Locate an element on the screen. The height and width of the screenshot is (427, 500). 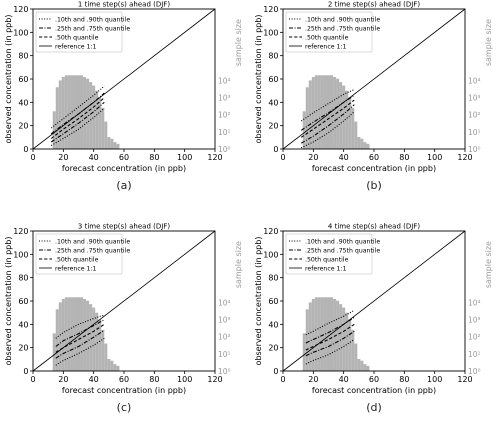
y-tick-label: 100 is located at coordinates (20, 32).